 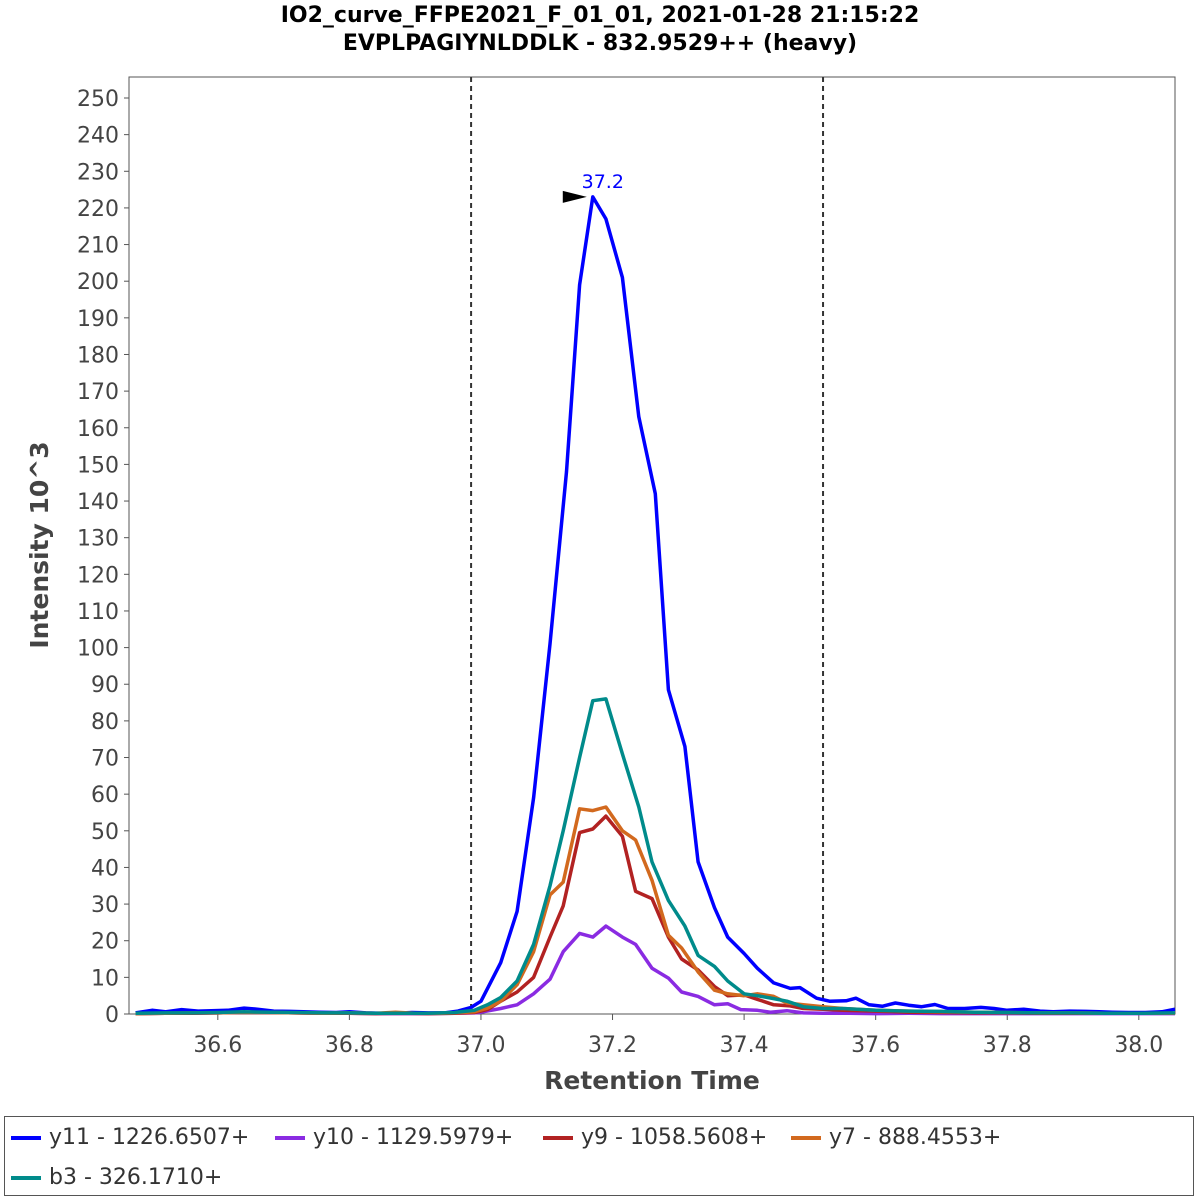 What do you see at coordinates (674, 1137) in the screenshot?
I see `legend-label: y9 - 1058.5608+` at bounding box center [674, 1137].